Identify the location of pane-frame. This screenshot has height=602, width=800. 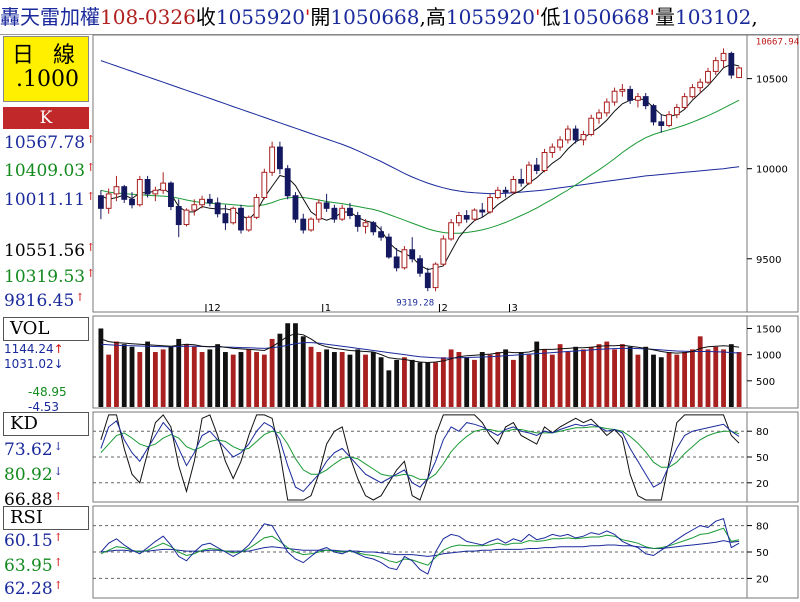
(445, 457).